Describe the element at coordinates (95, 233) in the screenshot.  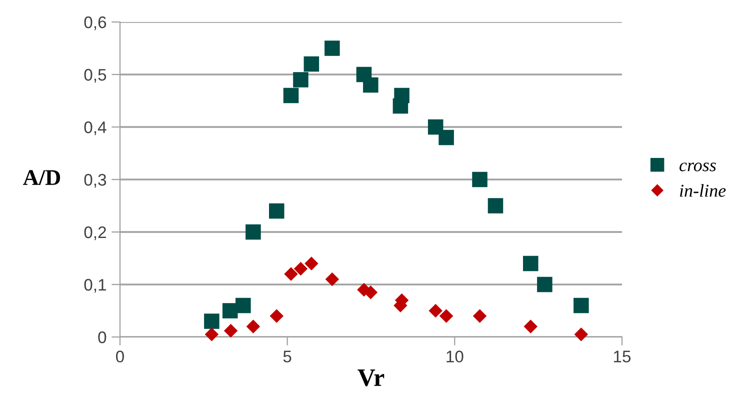
I see `y-tick-label: 0,2` at that location.